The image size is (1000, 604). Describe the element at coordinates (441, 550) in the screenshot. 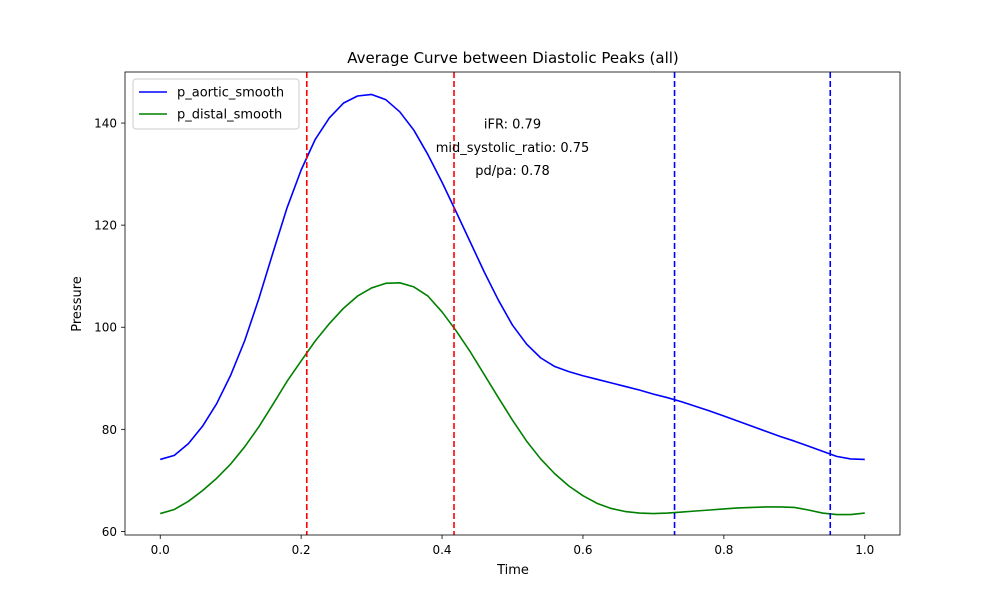

I see `x-tick-label: 0.4` at that location.